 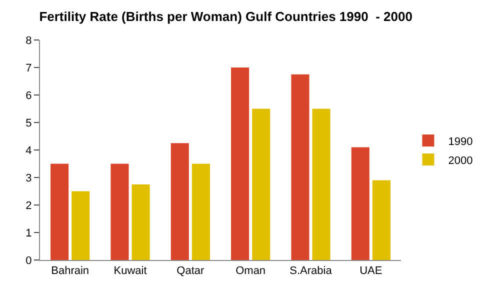 What do you see at coordinates (251, 271) in the screenshot?
I see `x-tick-label: Oman` at bounding box center [251, 271].